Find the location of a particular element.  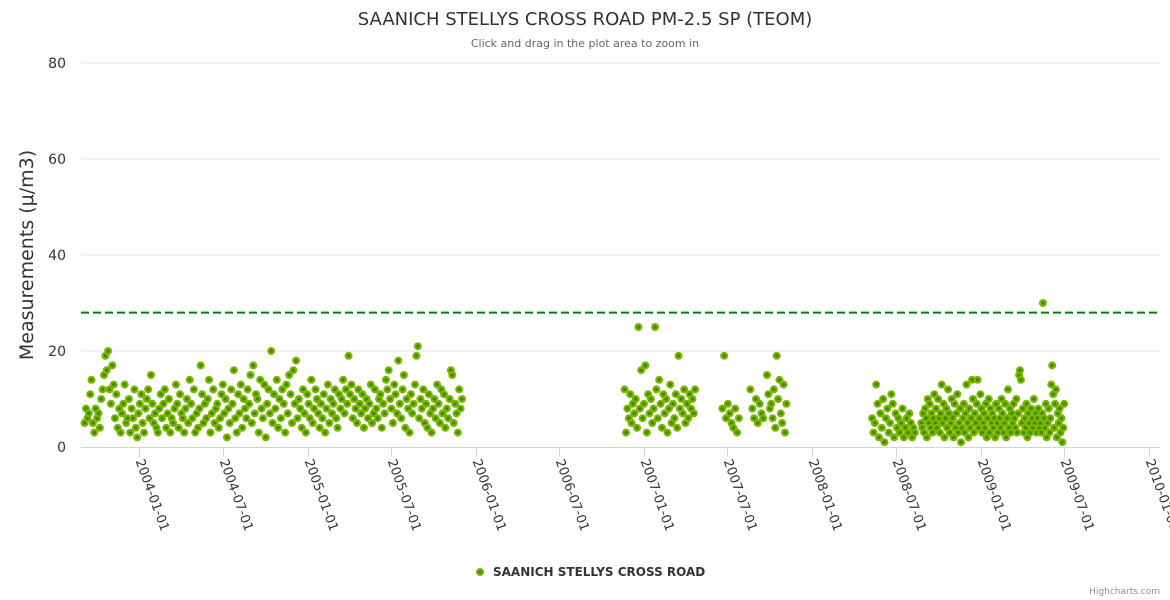

y-tick-label: 60 is located at coordinates (57, 160).